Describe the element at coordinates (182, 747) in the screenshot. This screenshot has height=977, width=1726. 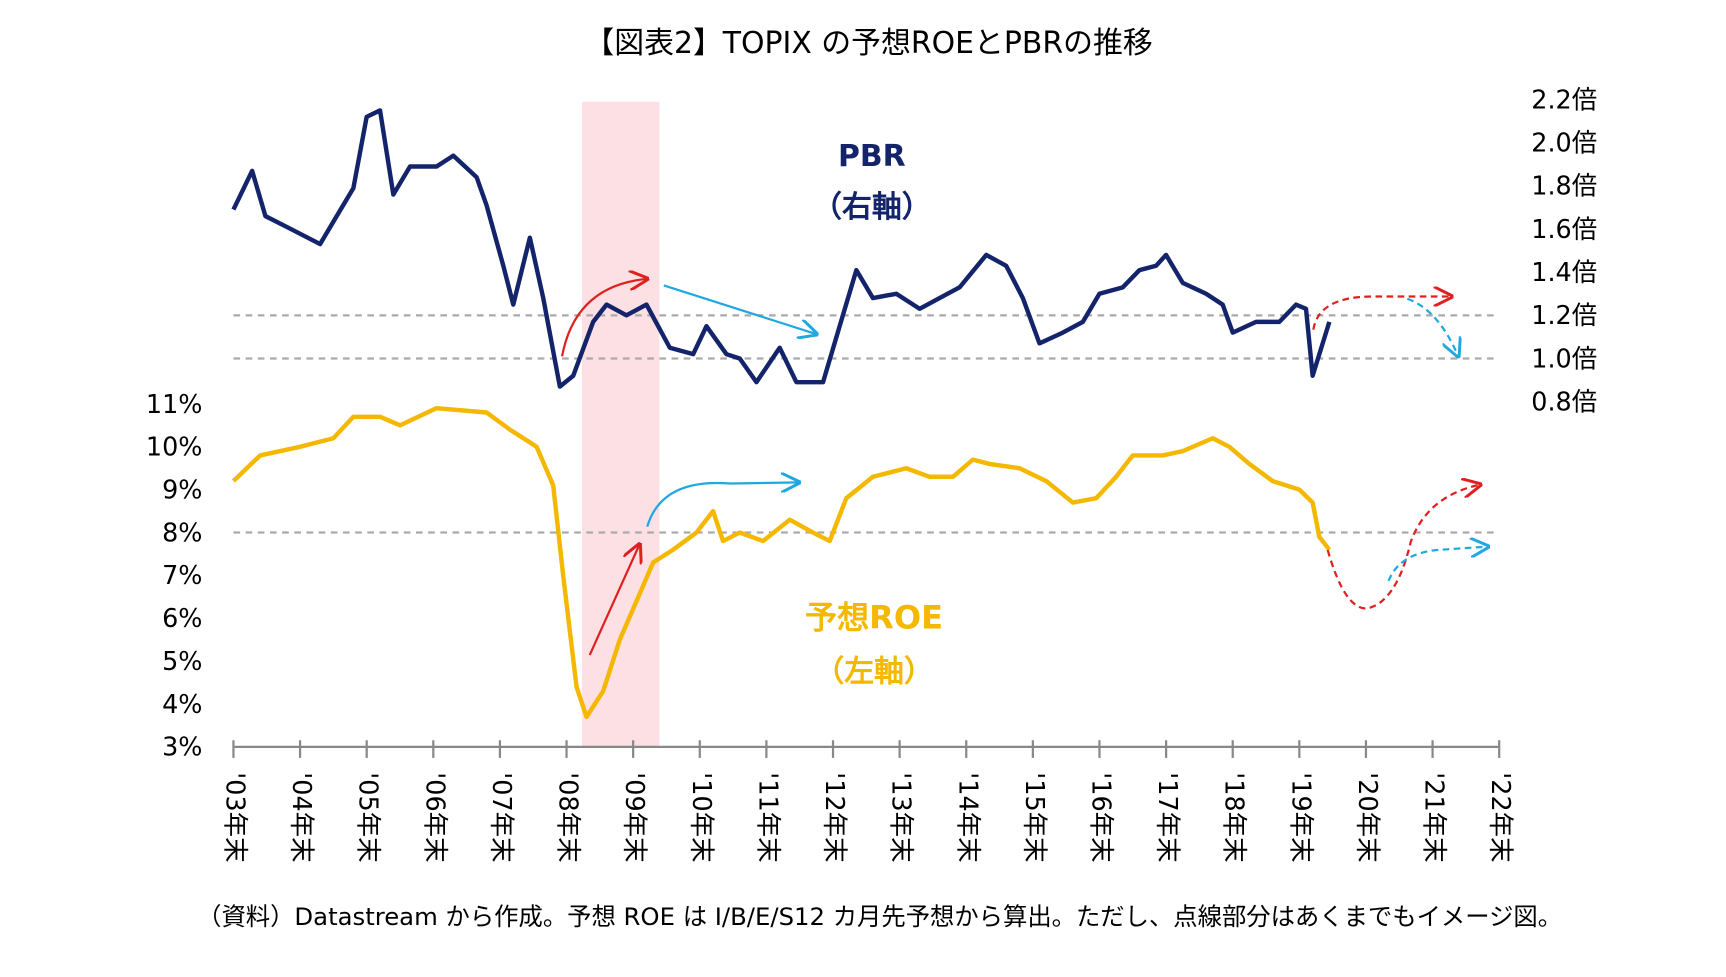
I see `y-tick-label: 3%` at that location.